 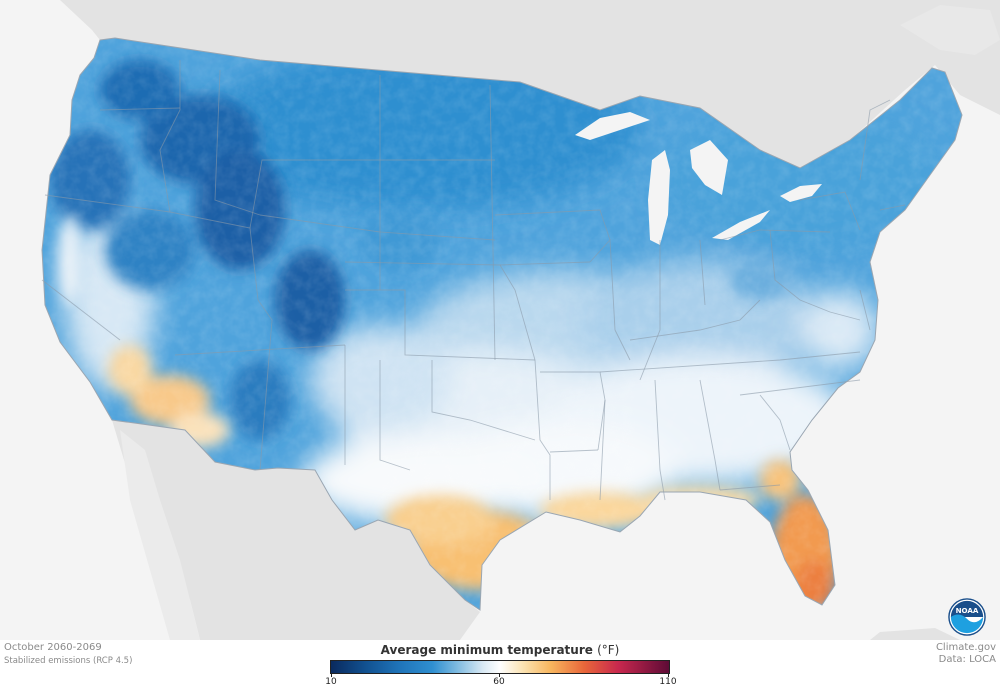 I want to click on credit-data: Data: LOCA, so click(x=967, y=659).